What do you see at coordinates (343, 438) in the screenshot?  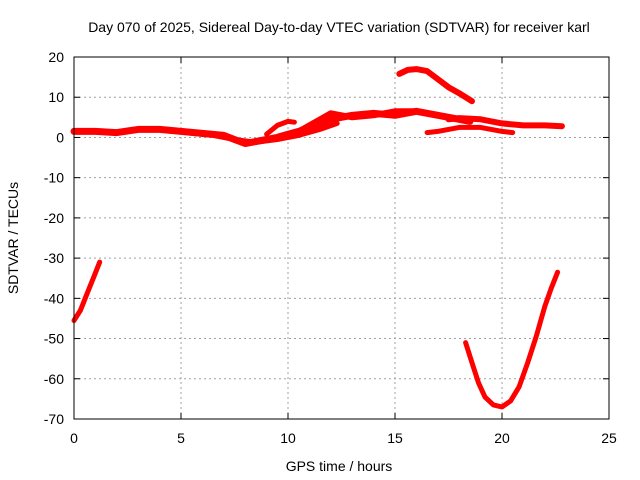 I see `x-tick-labels: 0 5 10 15 20 25` at bounding box center [343, 438].